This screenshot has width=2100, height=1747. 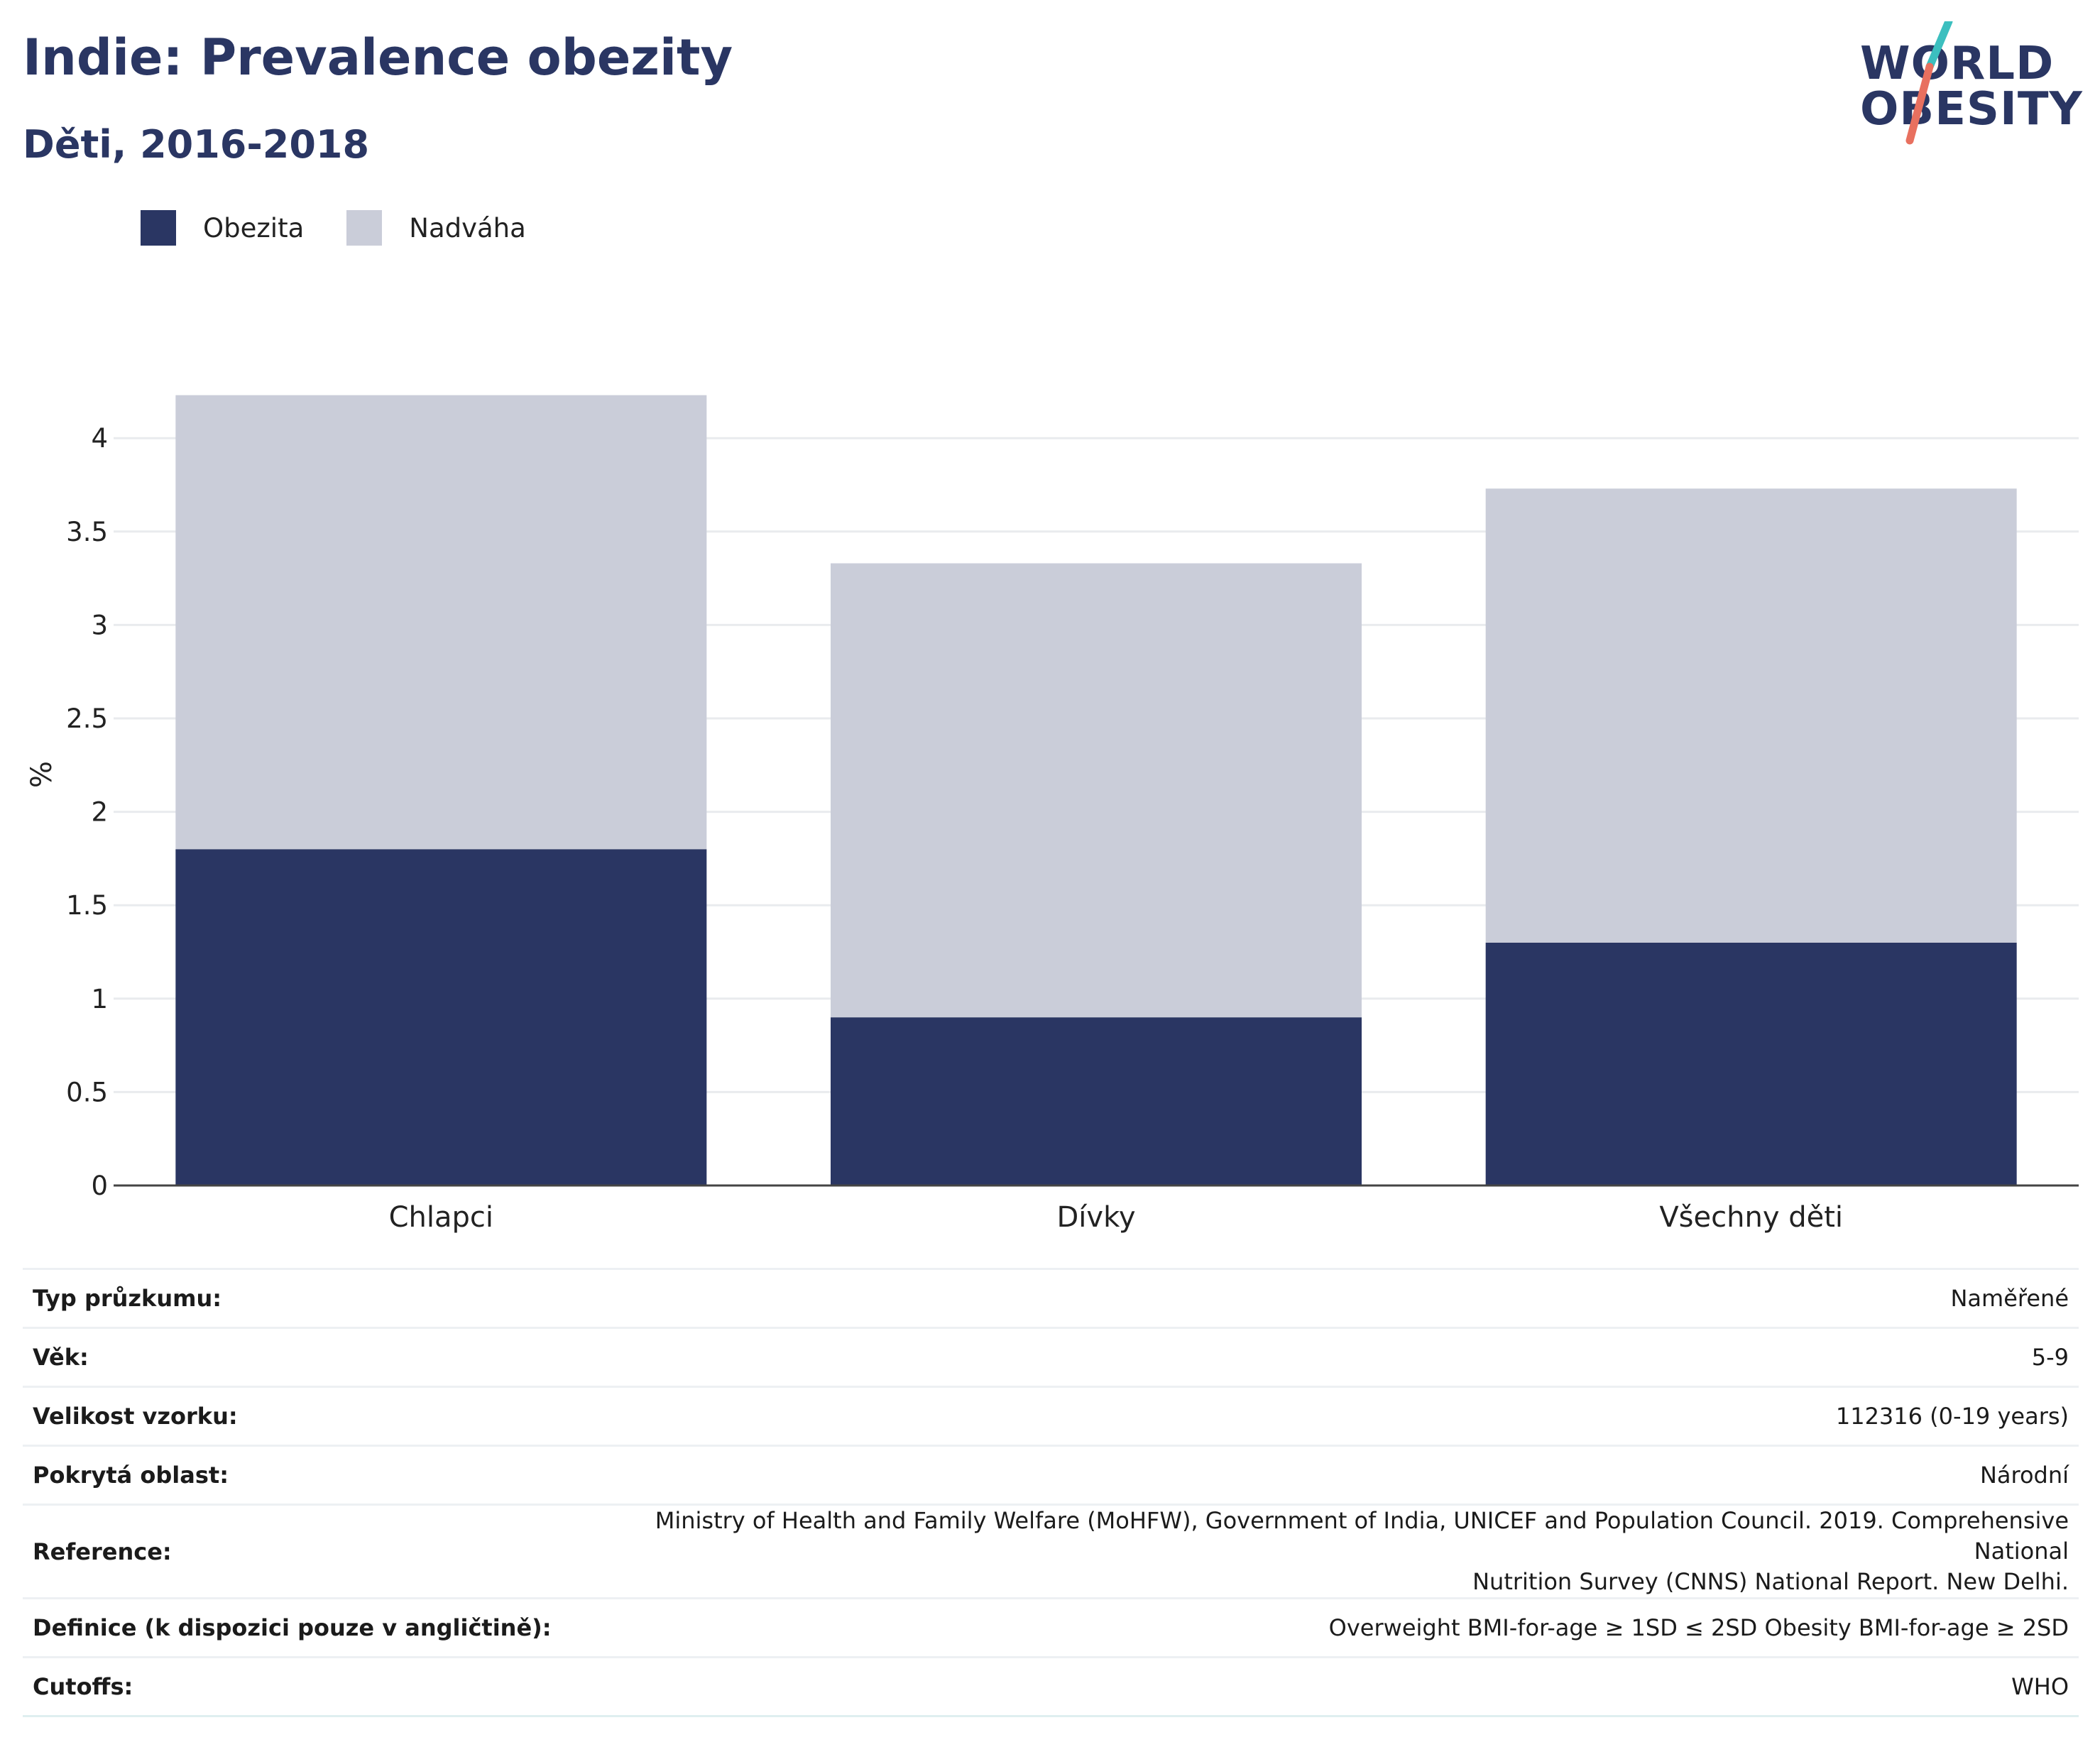 What do you see at coordinates (99, 438) in the screenshot?
I see `y-tick-label: 4` at bounding box center [99, 438].